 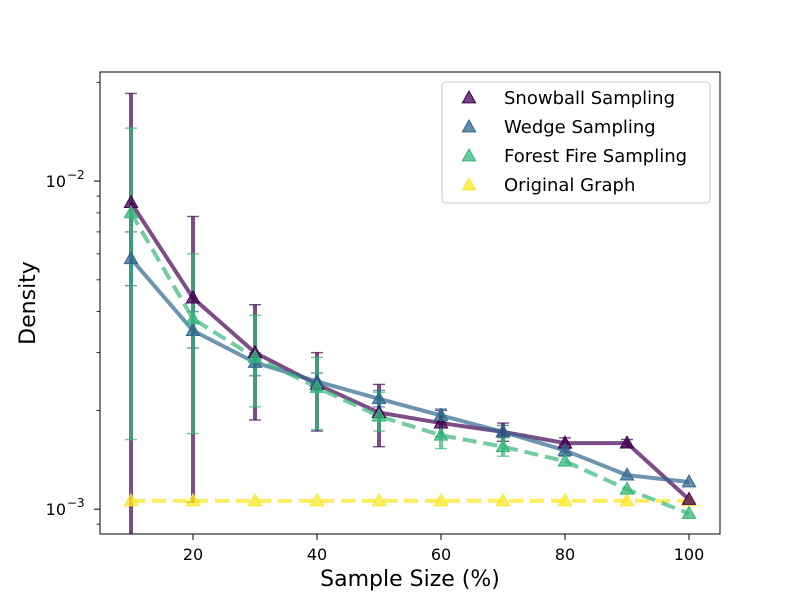 What do you see at coordinates (569, 185) in the screenshot?
I see `legend-label: Original Graph` at bounding box center [569, 185].